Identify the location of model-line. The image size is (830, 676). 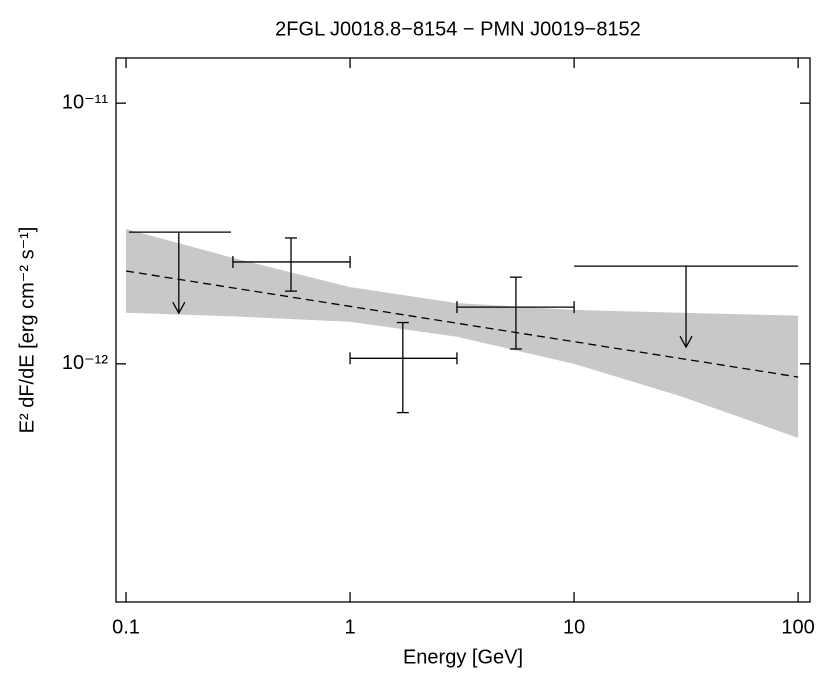
(462, 324).